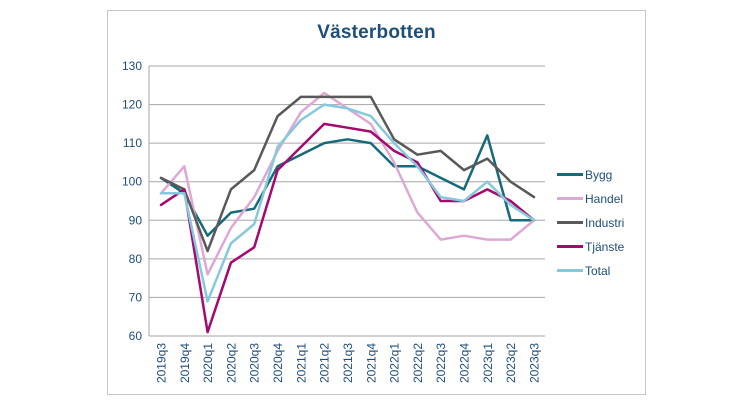  I want to click on legend-item-bygg: Bygg, so click(590, 174).